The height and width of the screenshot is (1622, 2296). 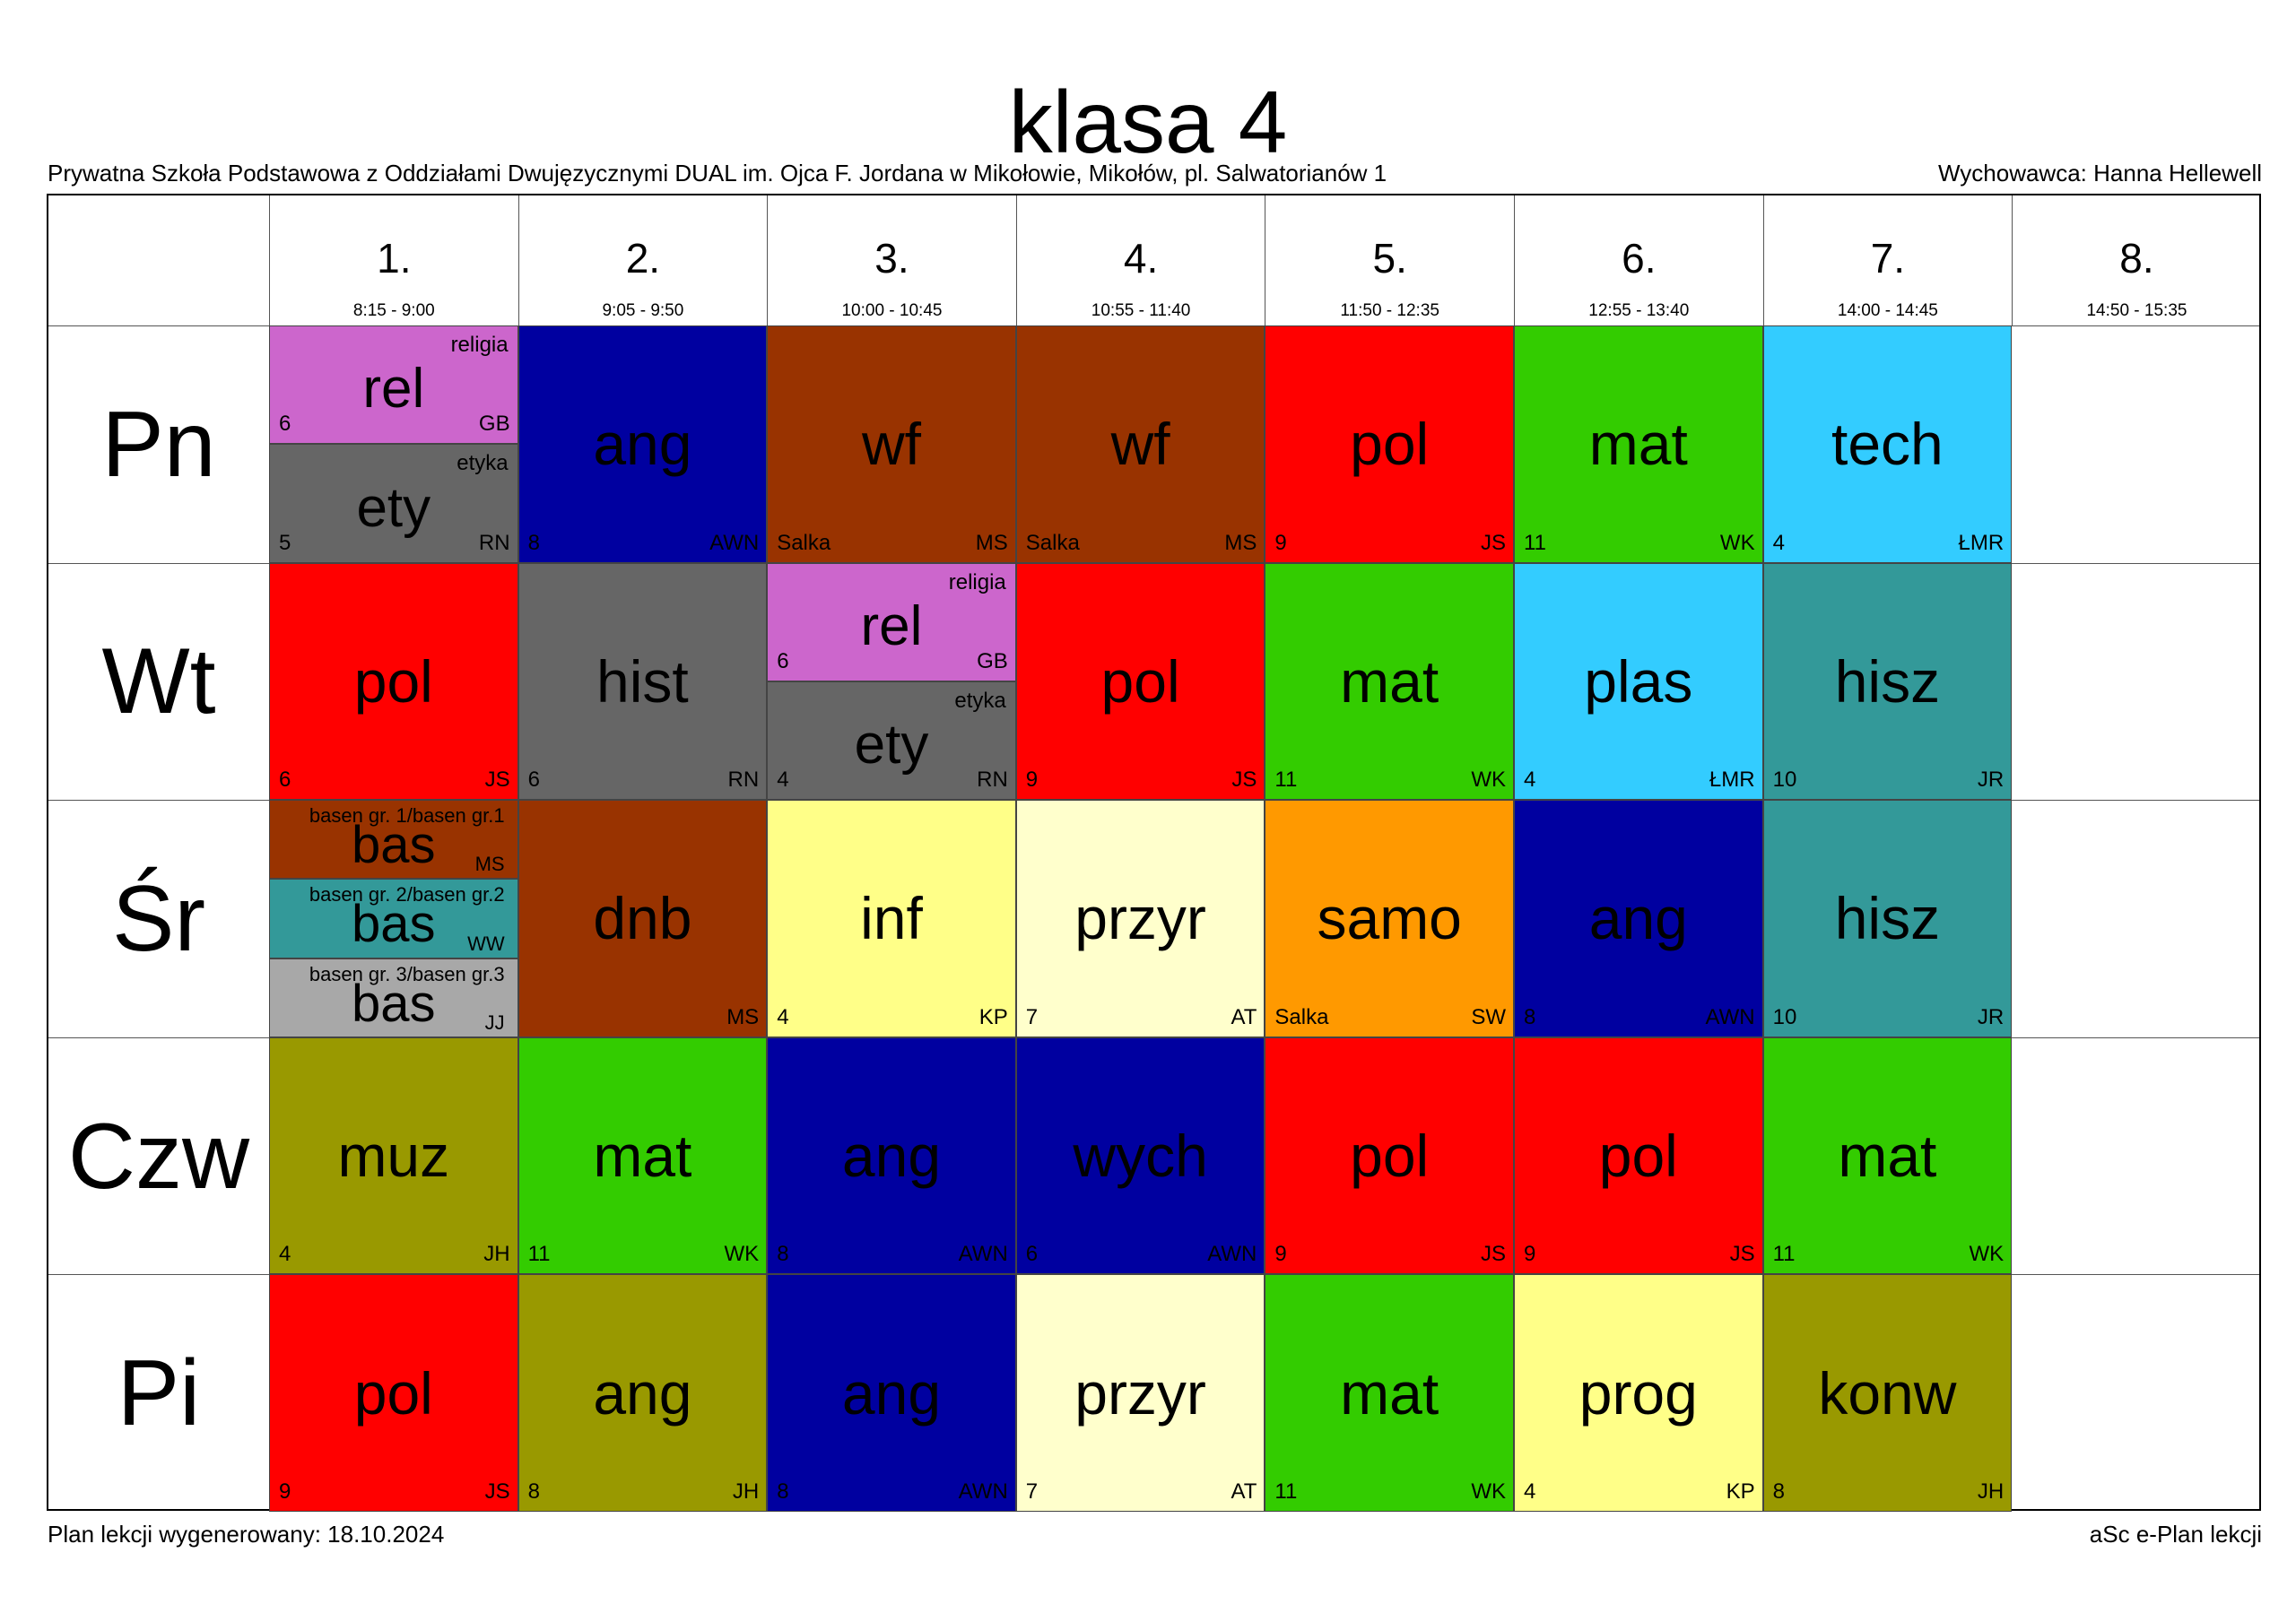 What do you see at coordinates (1140, 1156) in the screenshot?
I see `lesson-cell: wych 6 AWN` at bounding box center [1140, 1156].